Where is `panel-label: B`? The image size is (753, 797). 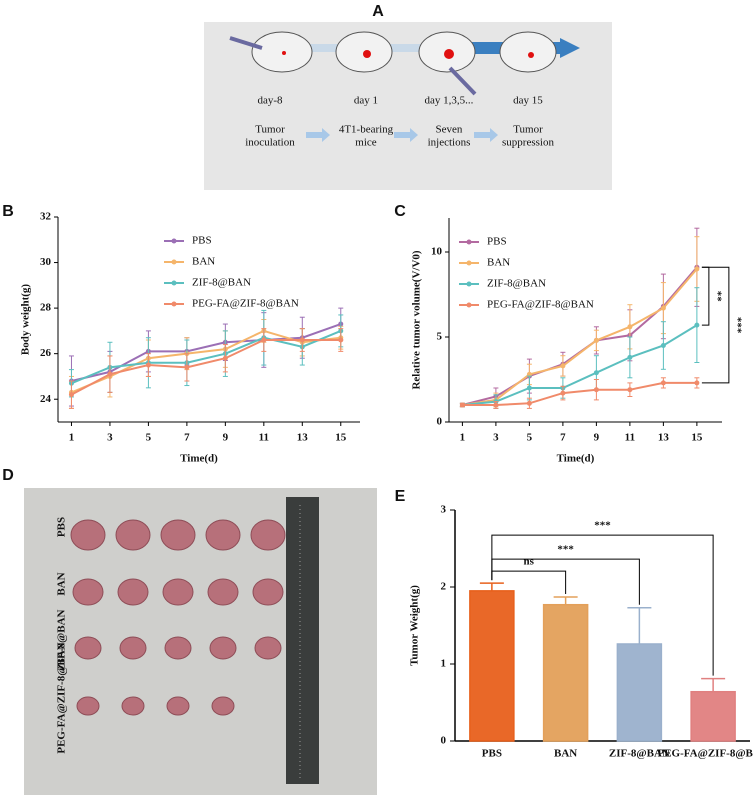
panel-label: B is located at coordinates (8, 211).